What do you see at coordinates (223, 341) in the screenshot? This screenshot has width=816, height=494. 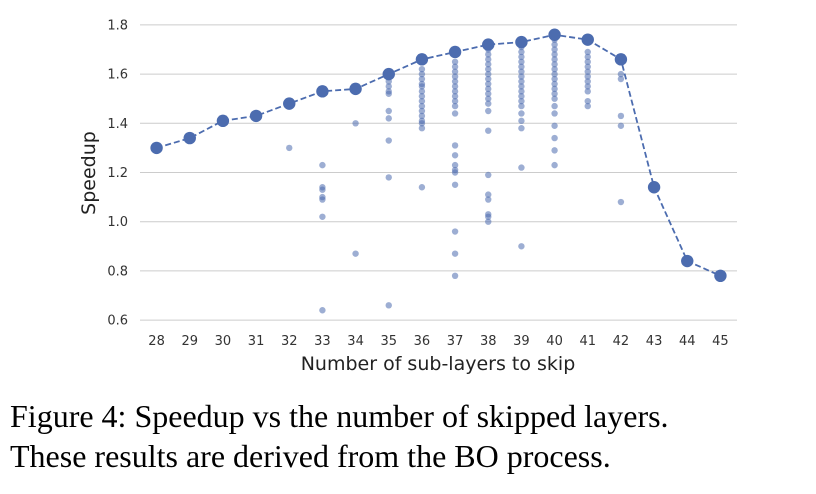 I see `x-tick-label: 30` at bounding box center [223, 341].